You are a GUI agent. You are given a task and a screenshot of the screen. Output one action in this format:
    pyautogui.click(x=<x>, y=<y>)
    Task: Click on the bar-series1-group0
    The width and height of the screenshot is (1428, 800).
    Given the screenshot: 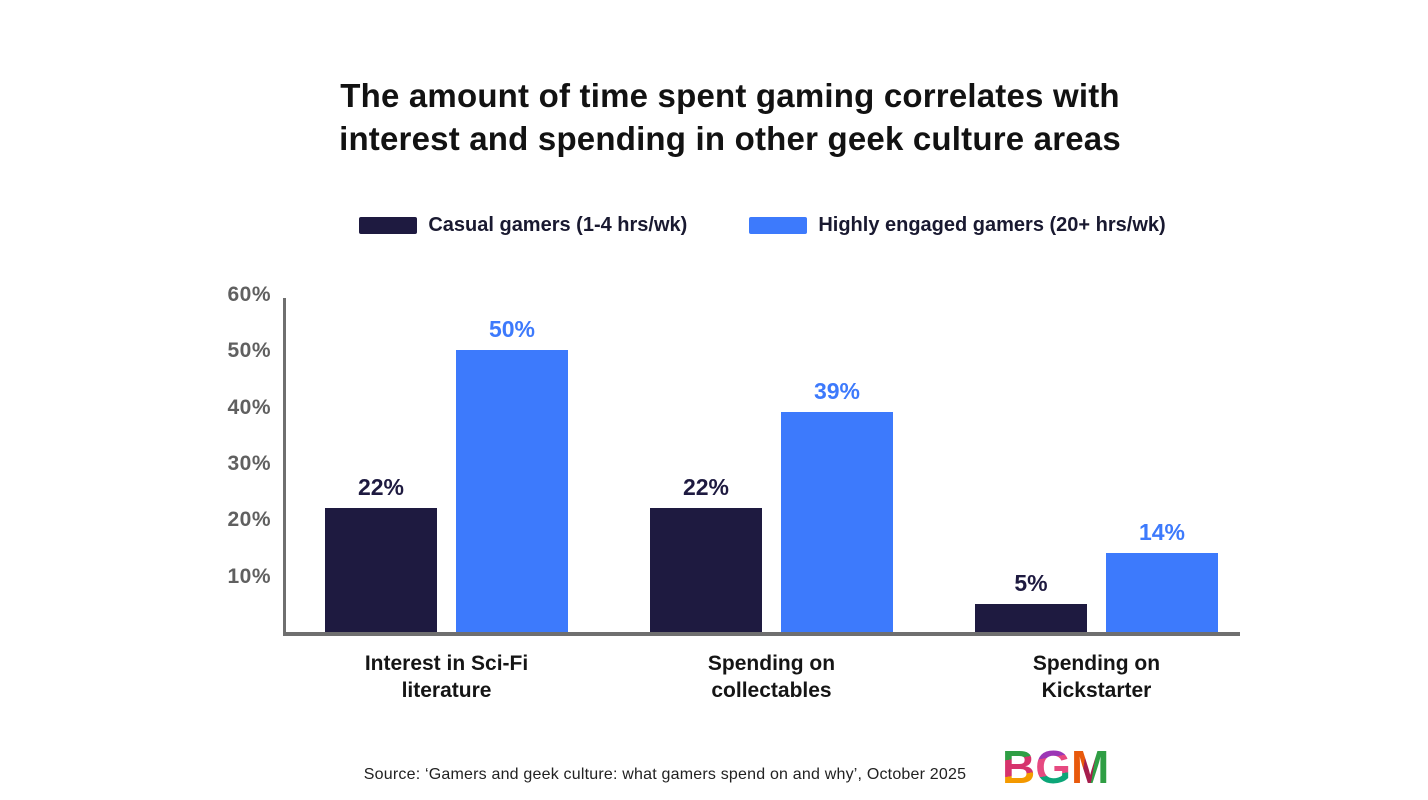 What is the action you would take?
    pyautogui.click(x=512, y=491)
    